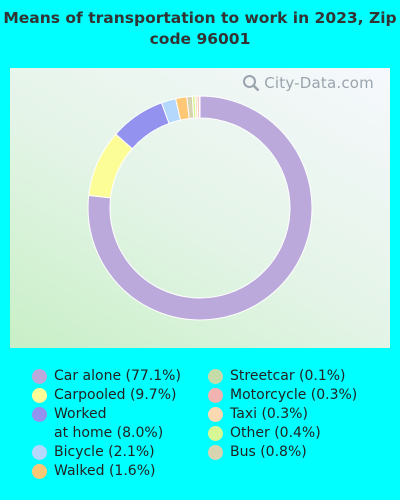 This screenshot has width=400, height=500. I want to click on magnifier-icon, so click(251, 83).